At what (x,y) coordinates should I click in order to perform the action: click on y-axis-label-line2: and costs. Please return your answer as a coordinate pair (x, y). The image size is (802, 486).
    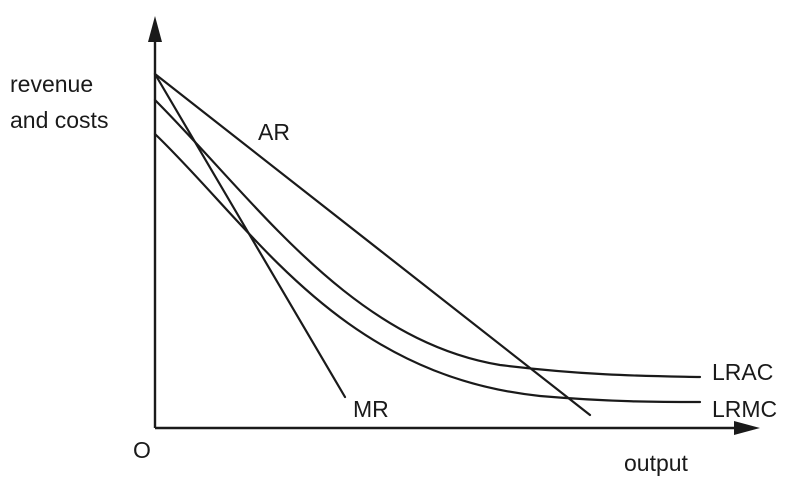
    Looking at the image, I should click on (59, 120).